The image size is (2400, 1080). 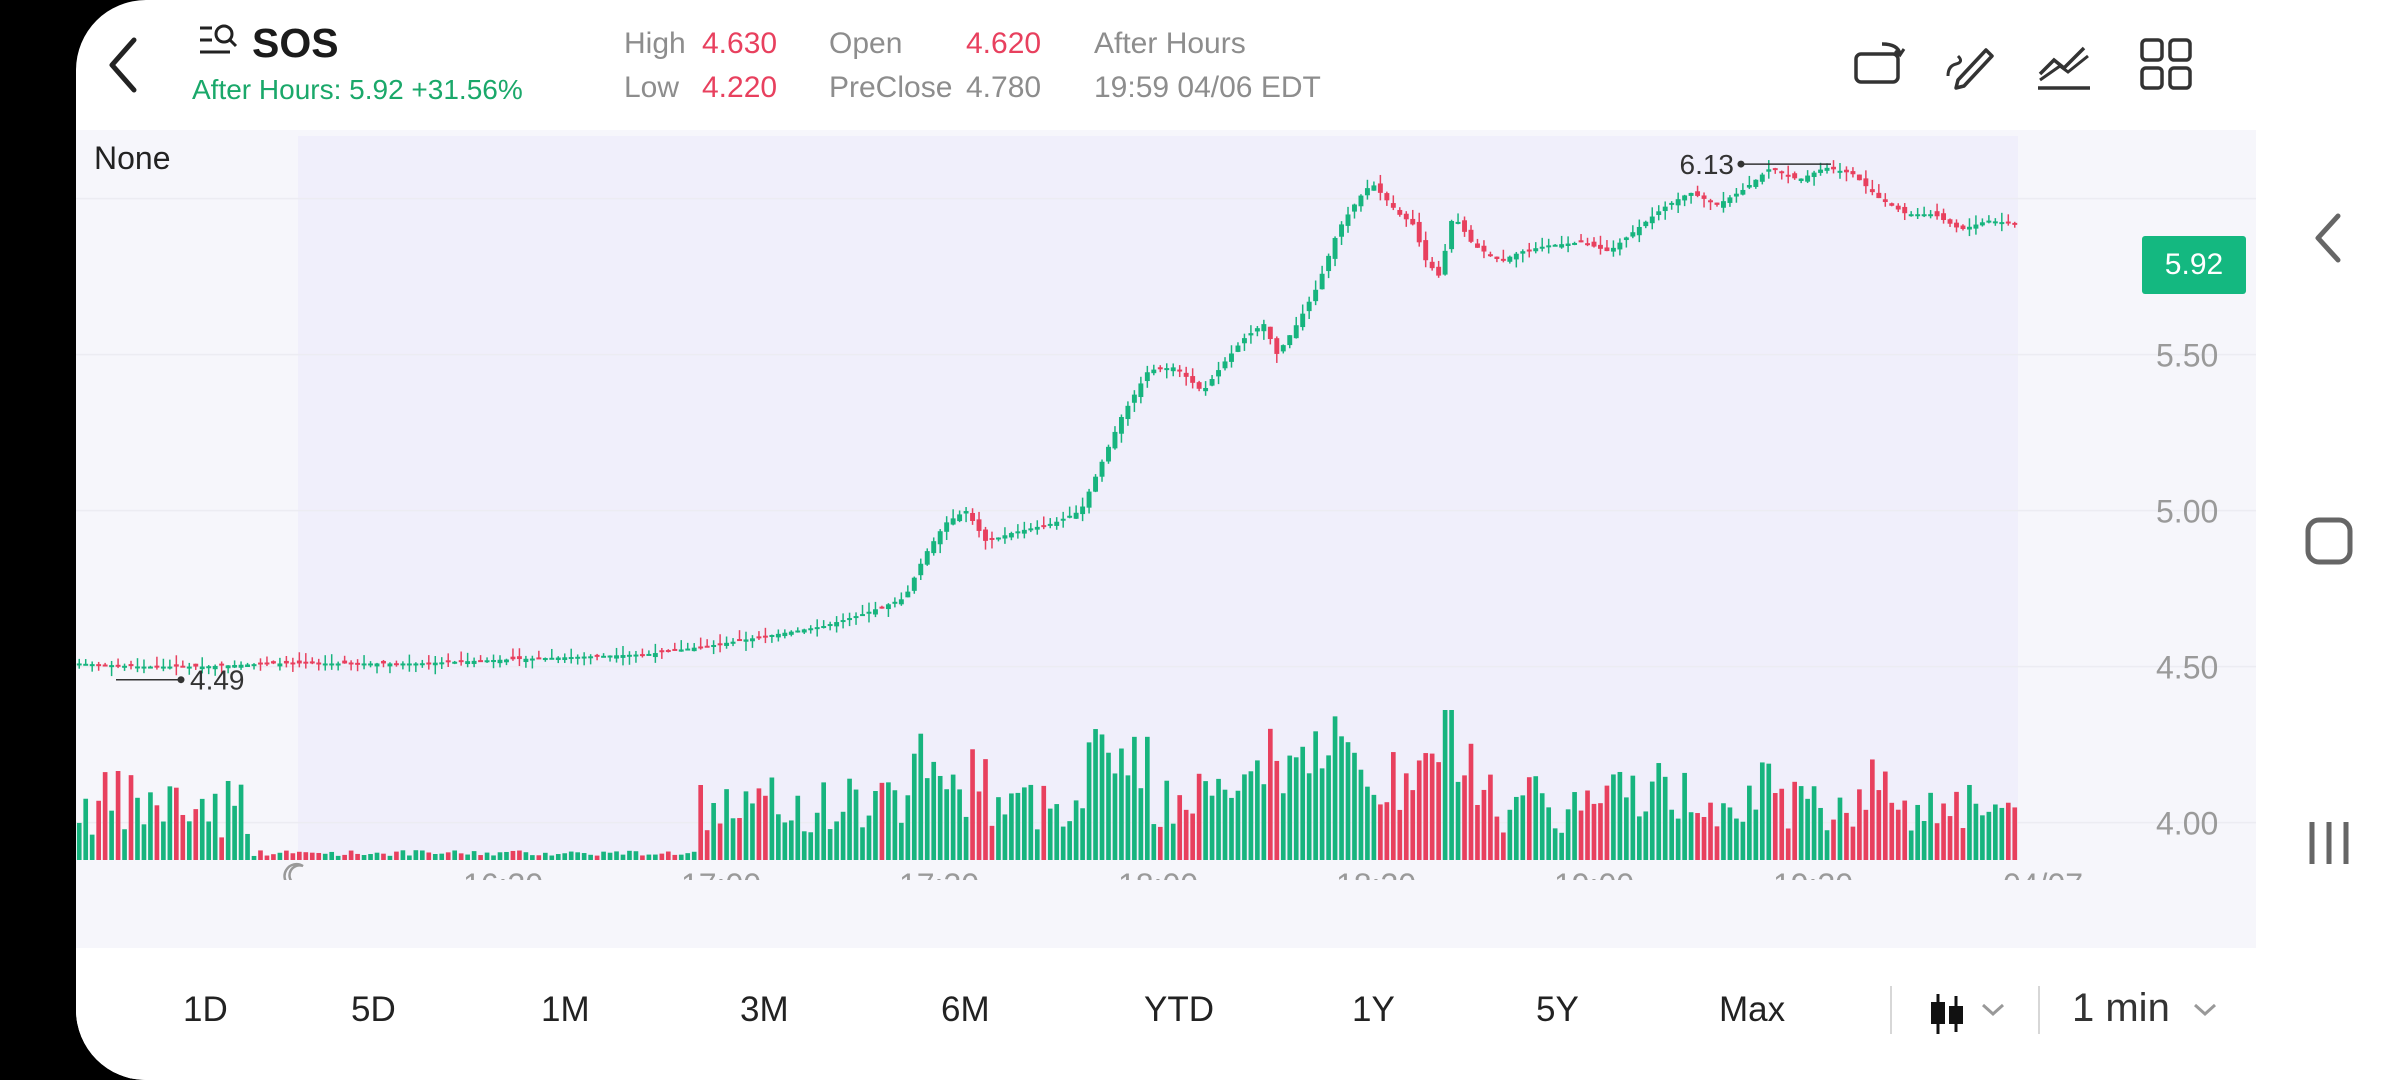 What do you see at coordinates (1880, 64) in the screenshot?
I see `rotate-screen-icon` at bounding box center [1880, 64].